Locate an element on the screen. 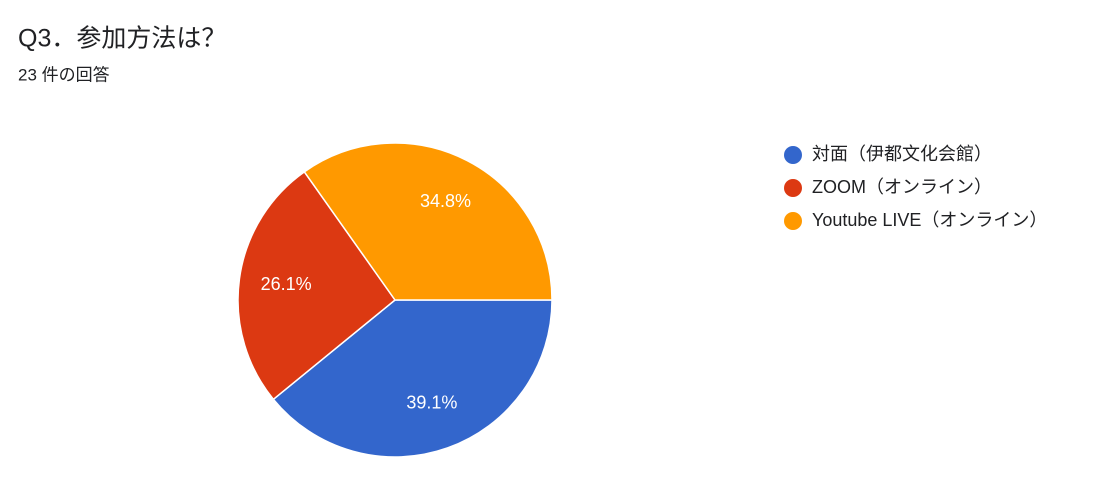 The height and width of the screenshot is (495, 1115). legend-label: 対面（伊都文化会館） is located at coordinates (902, 154).